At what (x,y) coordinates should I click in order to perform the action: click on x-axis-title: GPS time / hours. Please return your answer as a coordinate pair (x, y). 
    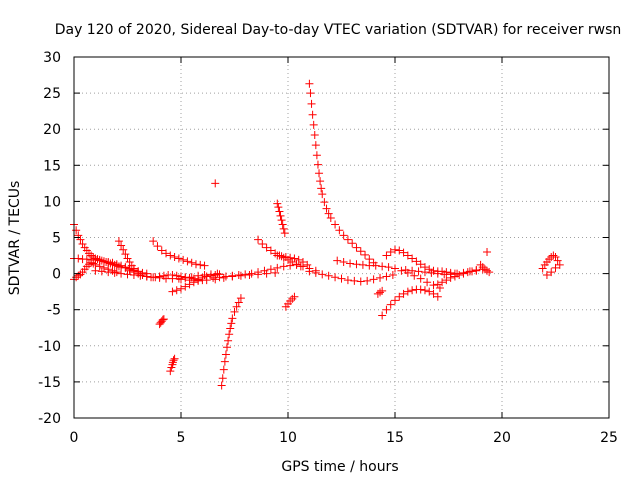
    Looking at the image, I should click on (339, 467).